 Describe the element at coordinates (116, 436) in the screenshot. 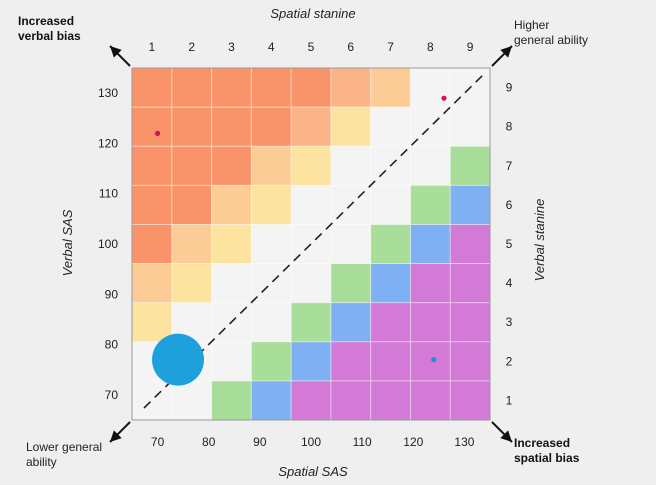

I see `arrow-bottom-left-head` at that location.